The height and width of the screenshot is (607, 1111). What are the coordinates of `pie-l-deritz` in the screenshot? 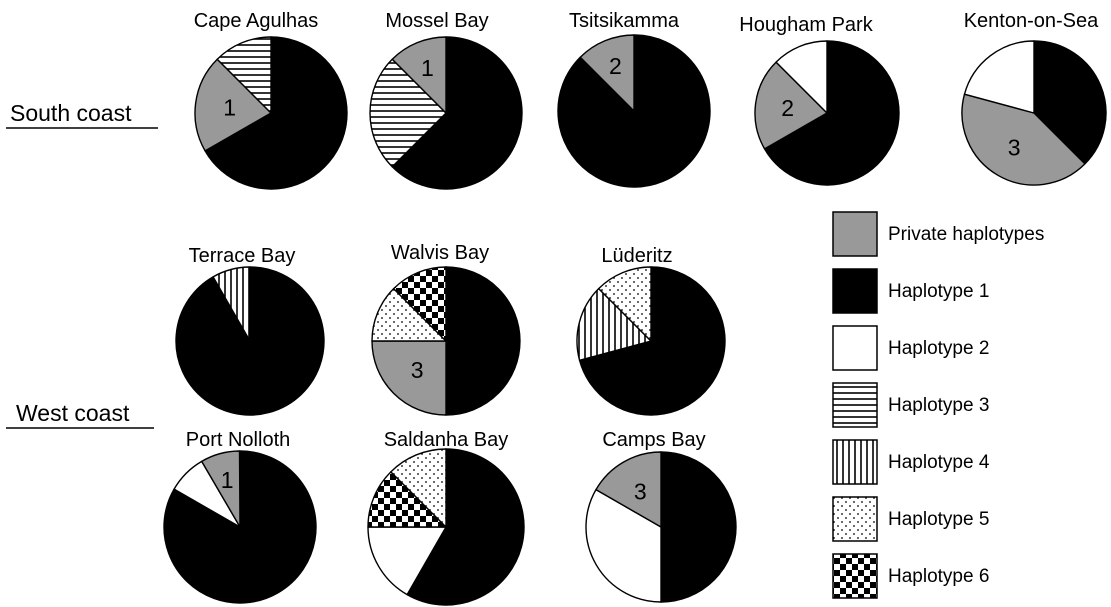 It's located at (651, 341).